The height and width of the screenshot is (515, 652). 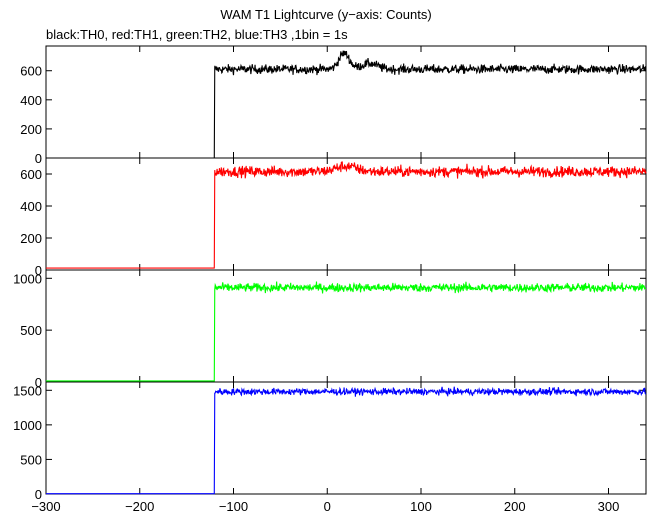 What do you see at coordinates (31, 174) in the screenshot?
I see `y-tick-label-th1: 600` at bounding box center [31, 174].